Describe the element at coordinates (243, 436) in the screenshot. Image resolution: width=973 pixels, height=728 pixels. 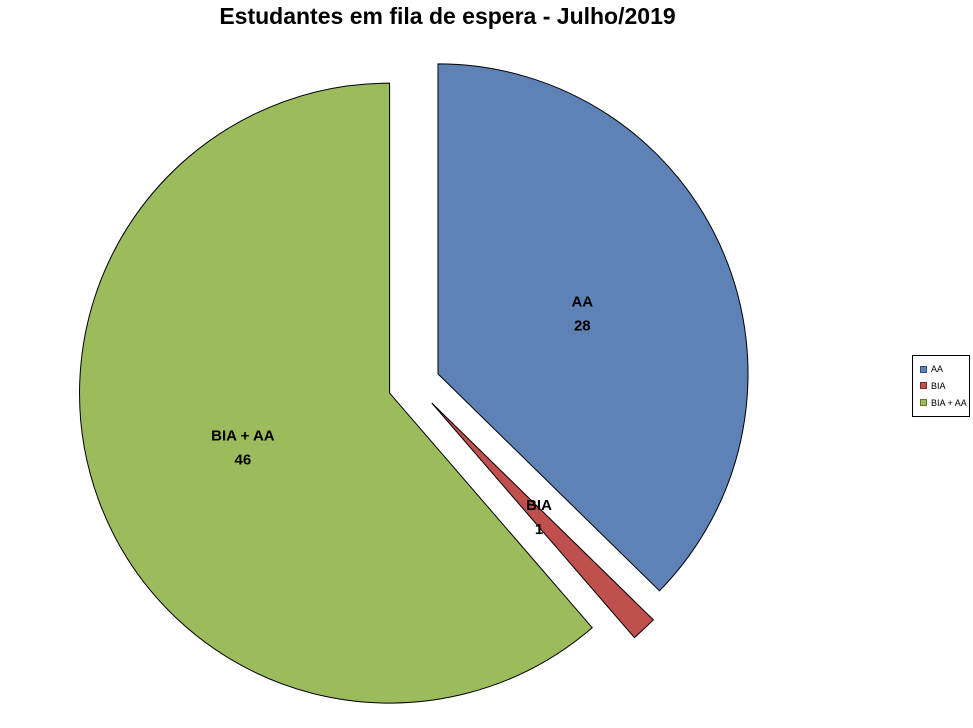
I see `slice-label-bia-aa: BIA + AA` at that location.